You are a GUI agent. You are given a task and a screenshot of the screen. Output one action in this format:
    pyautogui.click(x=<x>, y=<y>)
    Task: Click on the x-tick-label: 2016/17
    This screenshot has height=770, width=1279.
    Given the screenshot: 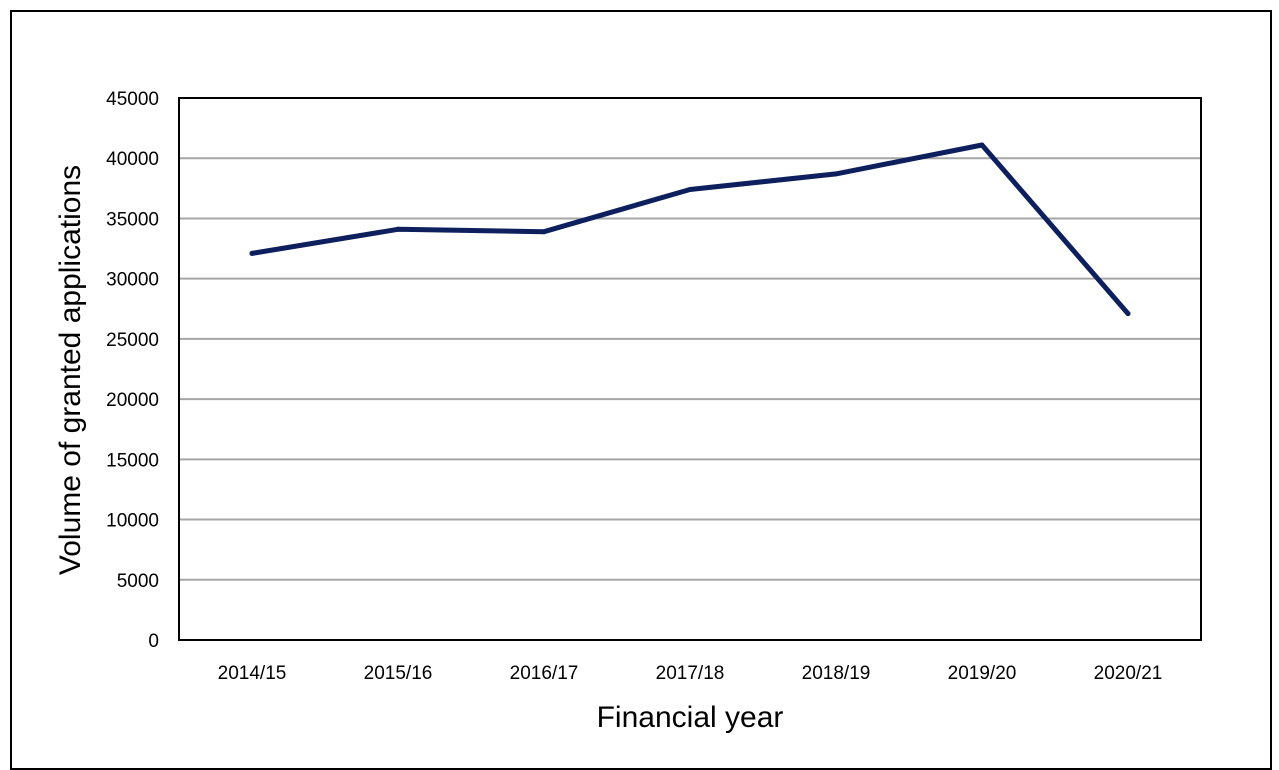 What is the action you would take?
    pyautogui.click(x=544, y=673)
    